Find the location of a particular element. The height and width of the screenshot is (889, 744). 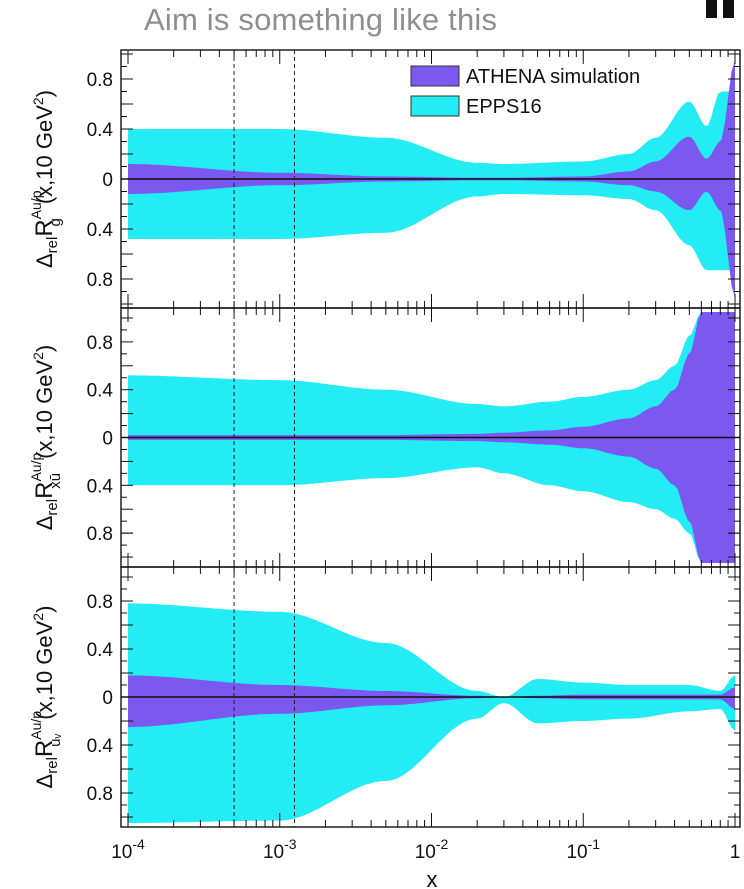

x-tick-label: 10⁻³ is located at coordinates (280, 849).